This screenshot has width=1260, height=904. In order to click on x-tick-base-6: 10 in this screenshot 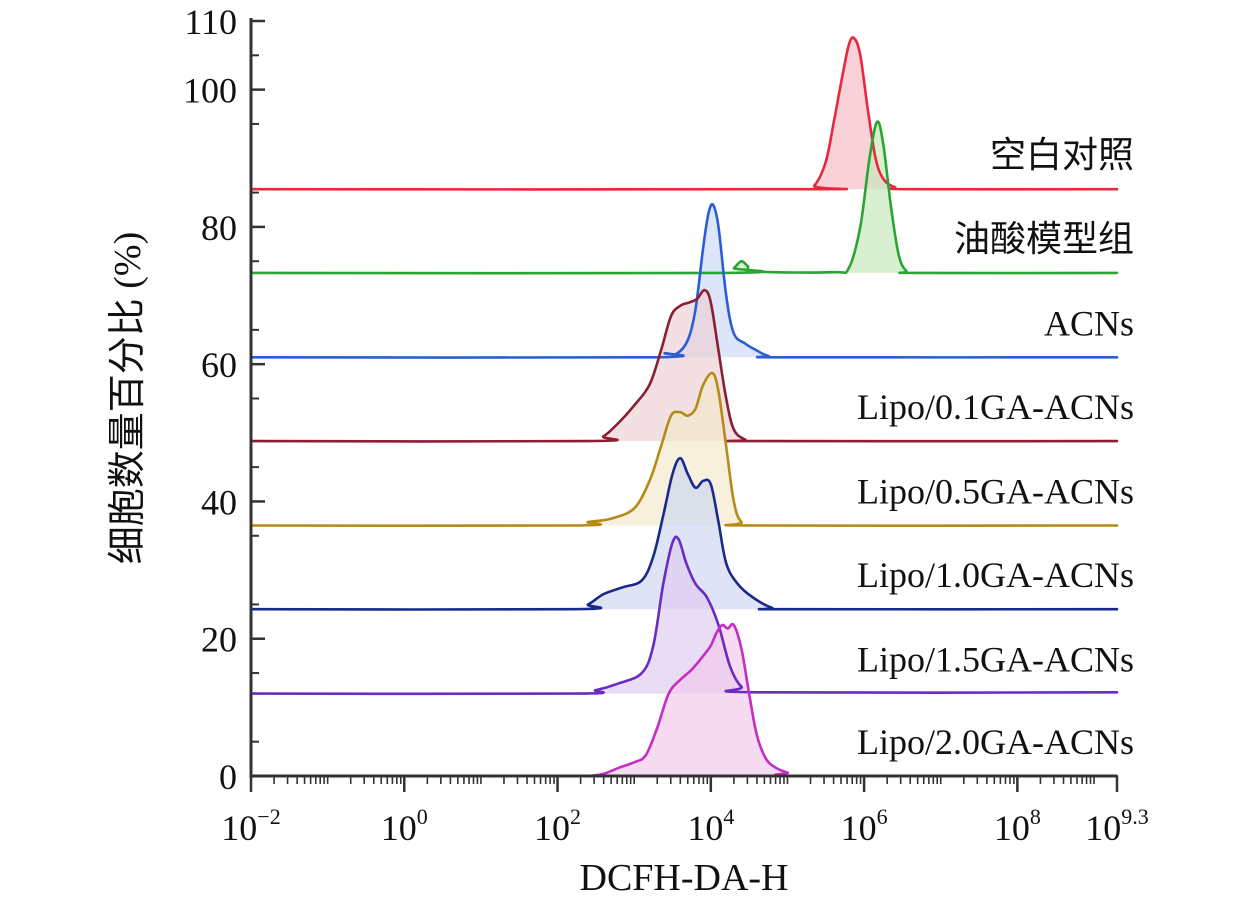, I will do `click(1103, 828)`.